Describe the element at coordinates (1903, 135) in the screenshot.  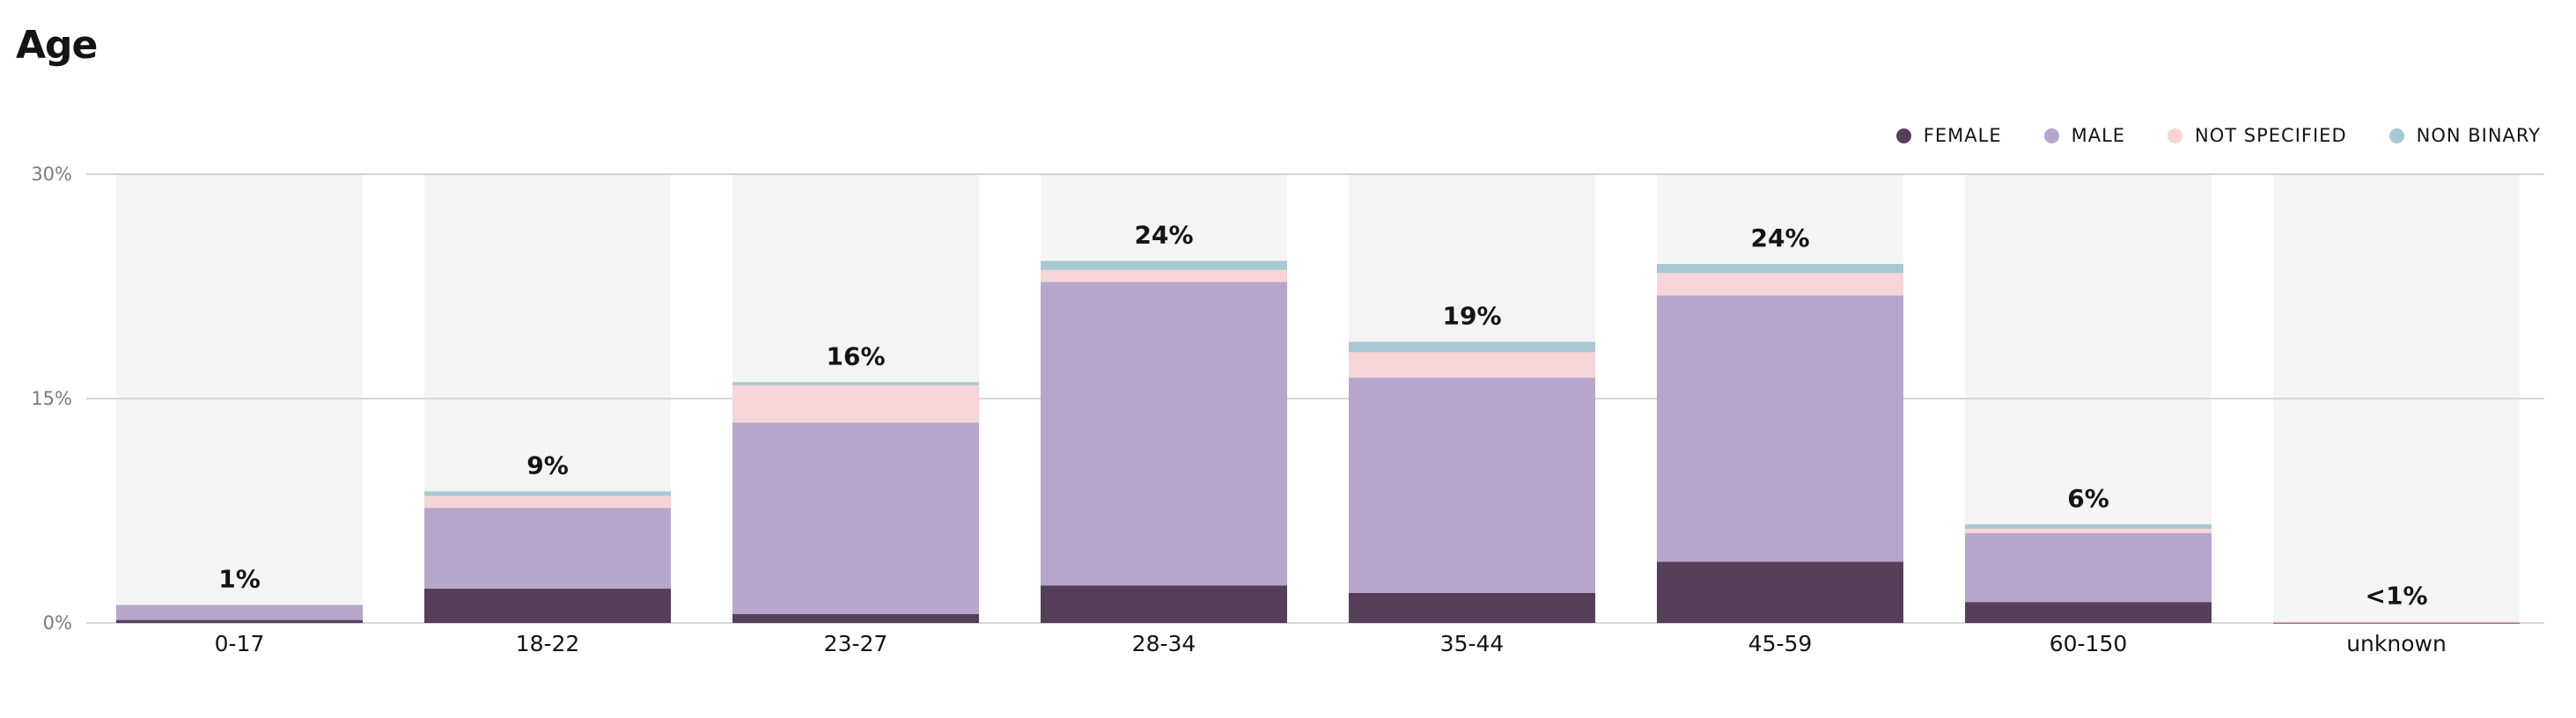
I see `legend-swatch-female` at that location.